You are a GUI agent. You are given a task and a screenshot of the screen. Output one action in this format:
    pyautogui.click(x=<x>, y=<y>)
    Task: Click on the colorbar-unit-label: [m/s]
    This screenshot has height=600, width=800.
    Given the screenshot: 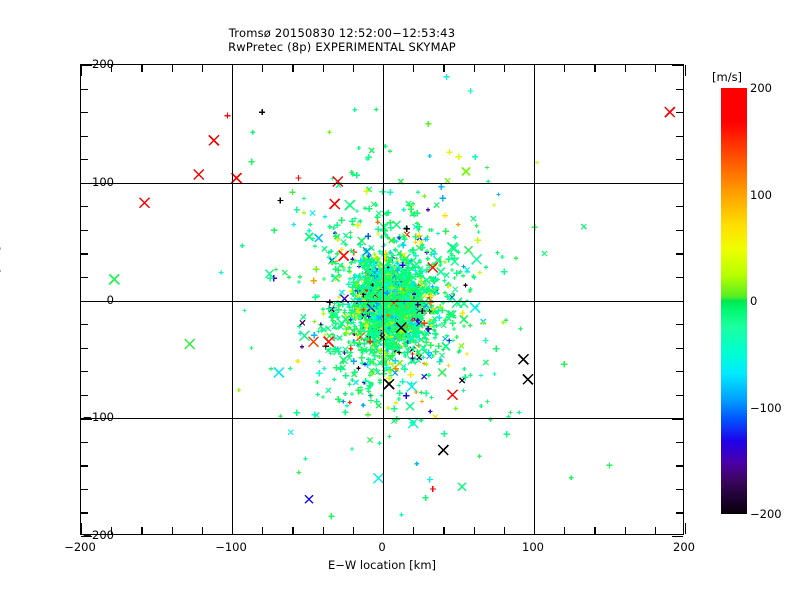 What is the action you would take?
    pyautogui.click(x=727, y=77)
    